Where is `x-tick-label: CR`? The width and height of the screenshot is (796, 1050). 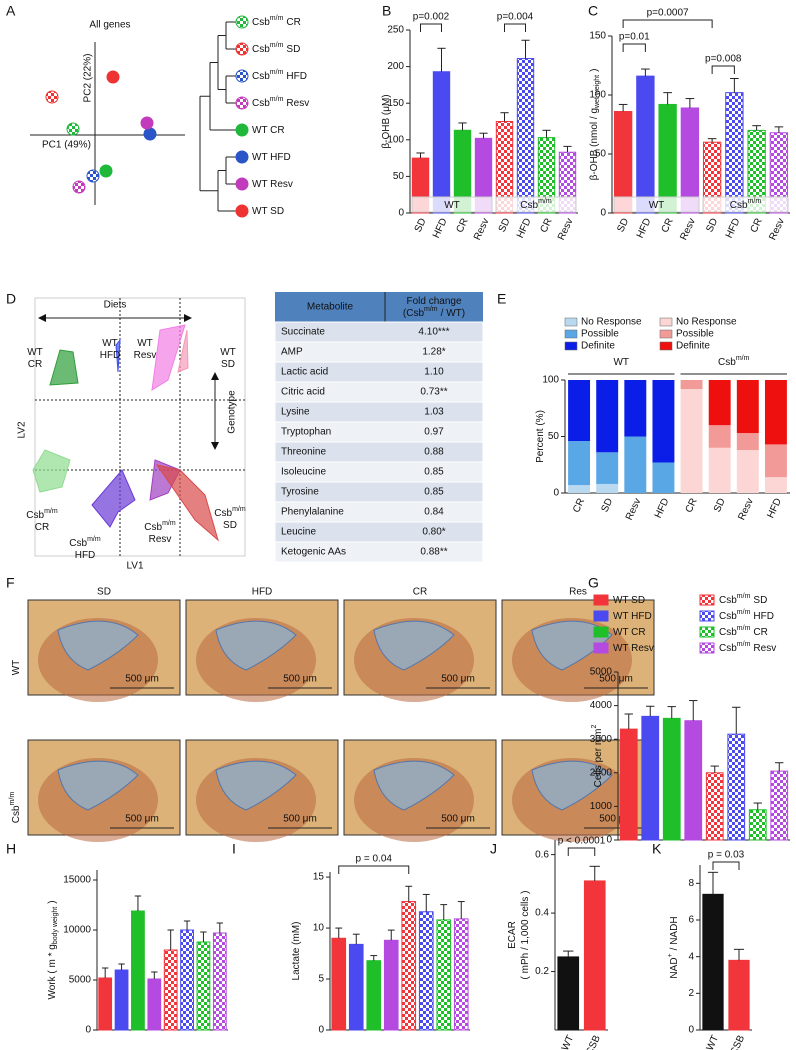 x-tick-label: CR is located at coordinates (757, 226).